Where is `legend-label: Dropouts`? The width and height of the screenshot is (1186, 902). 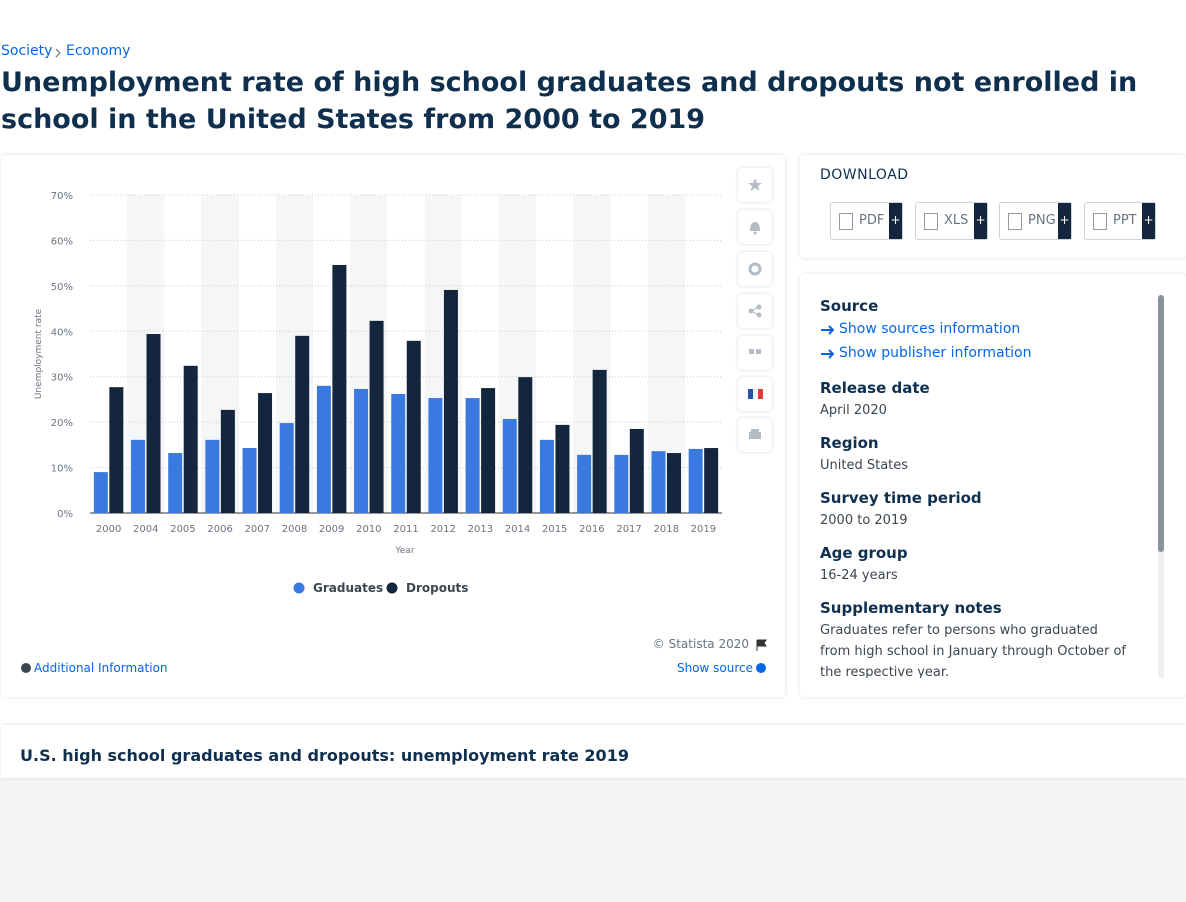 legend-label: Dropouts is located at coordinates (437, 588).